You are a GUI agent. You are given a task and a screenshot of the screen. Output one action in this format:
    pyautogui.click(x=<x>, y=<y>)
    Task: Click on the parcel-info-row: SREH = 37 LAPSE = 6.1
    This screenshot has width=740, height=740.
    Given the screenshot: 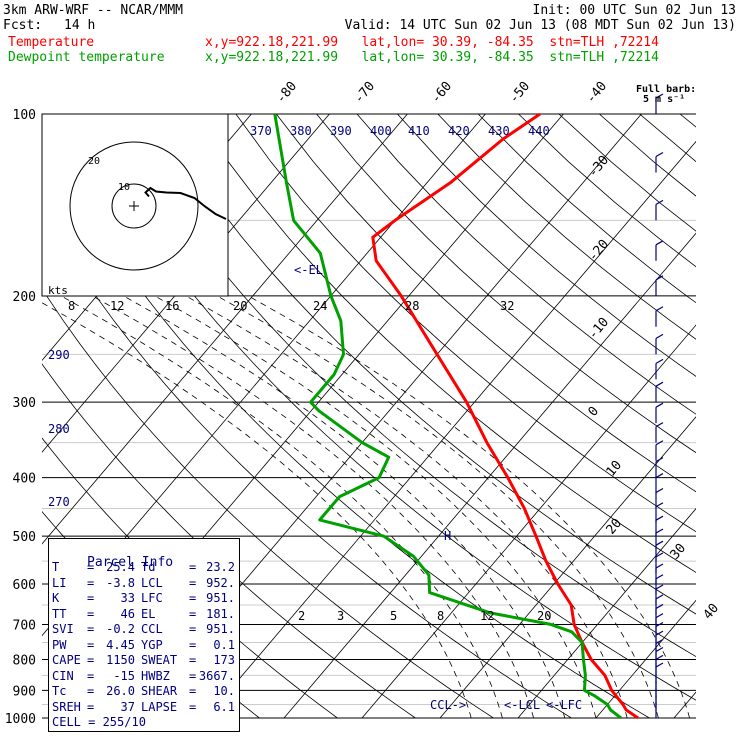 What is the action you would take?
    pyautogui.click(x=144, y=707)
    